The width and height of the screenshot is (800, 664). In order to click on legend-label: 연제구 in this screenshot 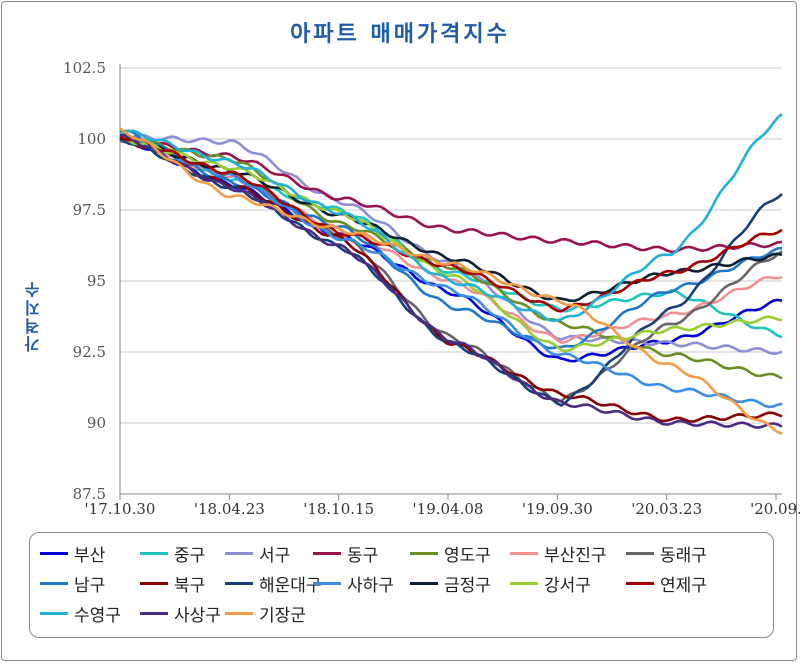, I will do `click(683, 586)`.